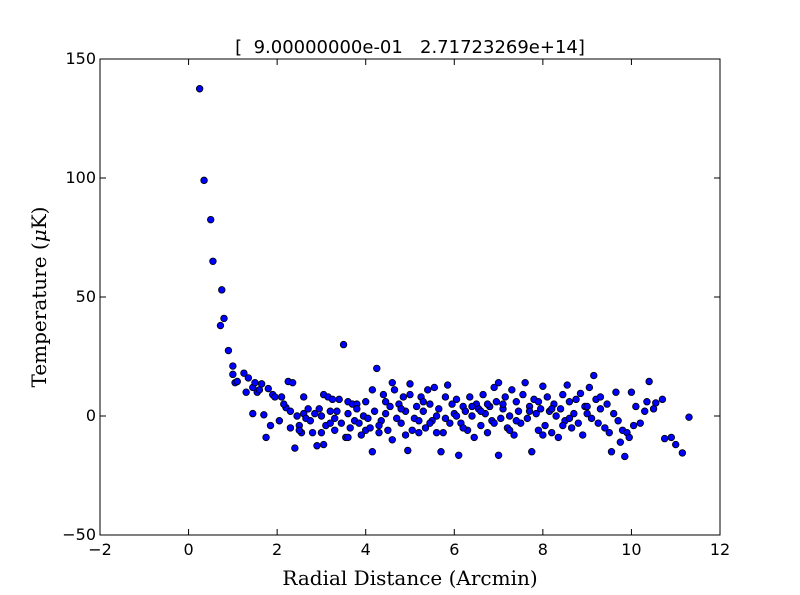 The image size is (800, 595). What do you see at coordinates (720, 549) in the screenshot?
I see `x-tick-label: 12` at bounding box center [720, 549].